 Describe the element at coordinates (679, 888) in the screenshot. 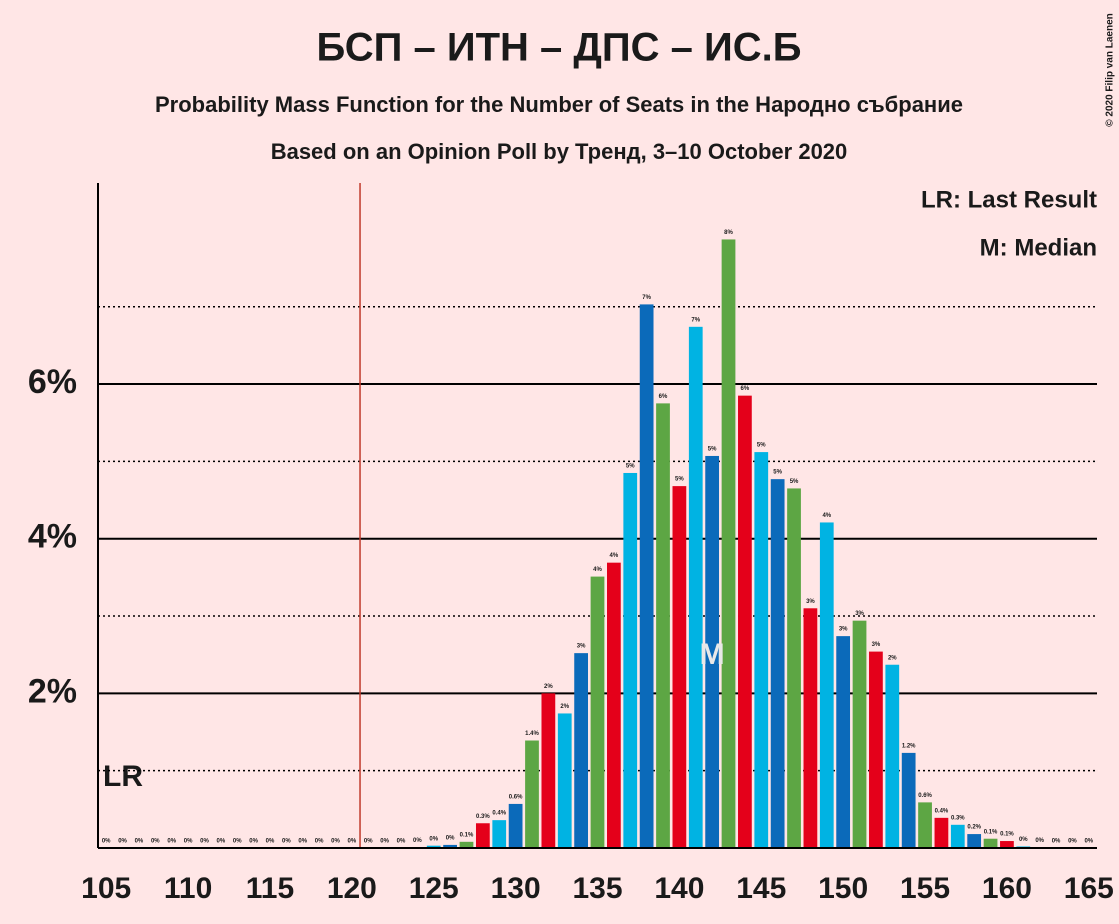

I see `x-tick-label: 140` at that location.